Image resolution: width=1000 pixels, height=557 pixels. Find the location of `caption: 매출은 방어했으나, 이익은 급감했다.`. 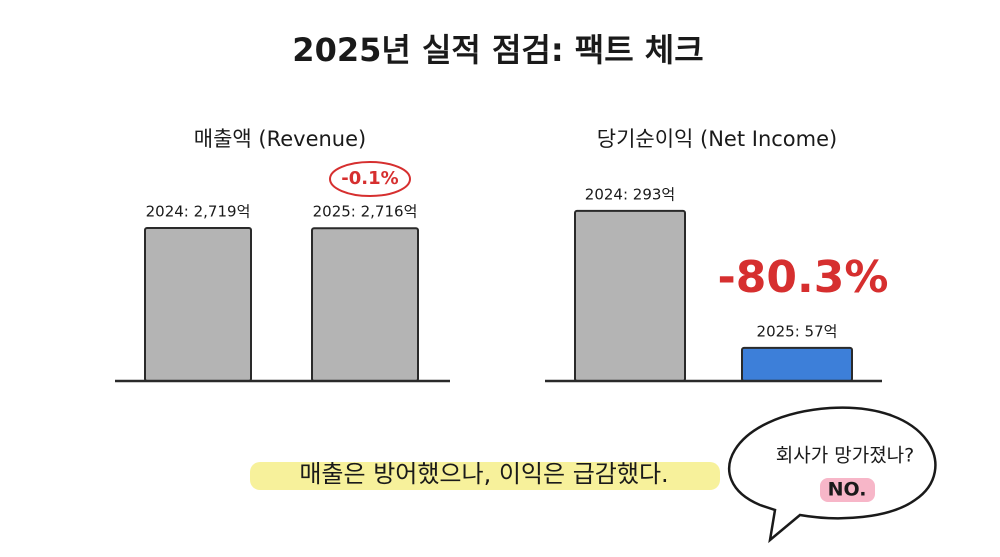

caption: 매출은 방어했으나, 이익은 급감했다. is located at coordinates (483, 474).